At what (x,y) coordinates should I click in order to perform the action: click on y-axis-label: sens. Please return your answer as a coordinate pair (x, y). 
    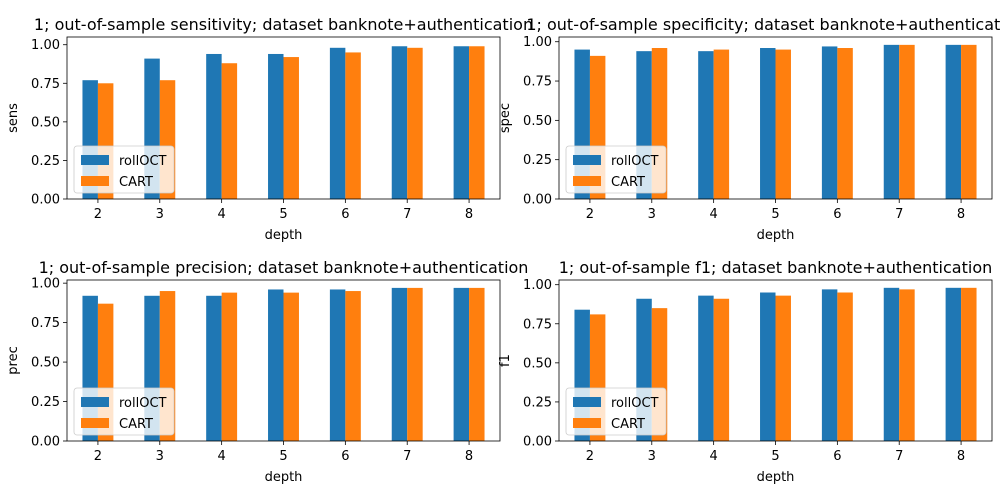
    Looking at the image, I should click on (13, 118).